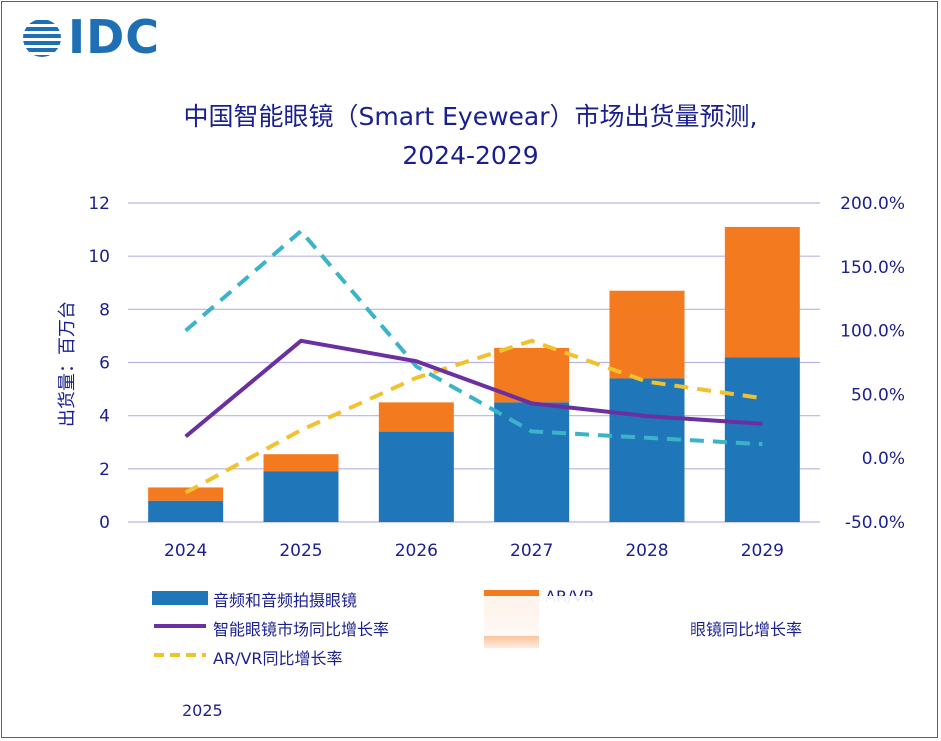 The image size is (941, 741). What do you see at coordinates (301, 496) in the screenshot?
I see `bar-audio-2025` at bounding box center [301, 496].